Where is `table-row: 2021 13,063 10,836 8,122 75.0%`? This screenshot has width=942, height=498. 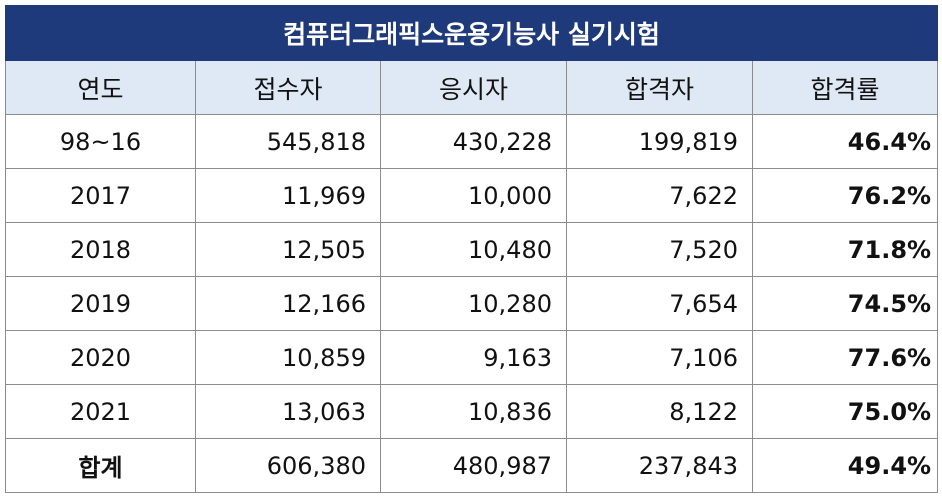
table-row: 2021 13,063 10,836 8,122 75.0% is located at coordinates (472, 411).